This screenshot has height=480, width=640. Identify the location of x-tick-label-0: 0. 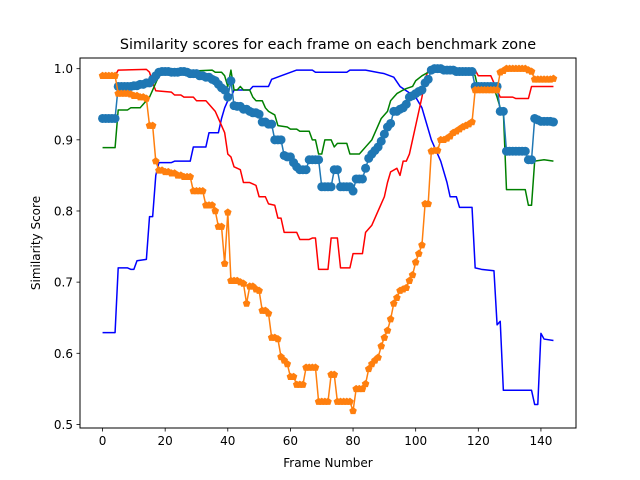
(103, 441).